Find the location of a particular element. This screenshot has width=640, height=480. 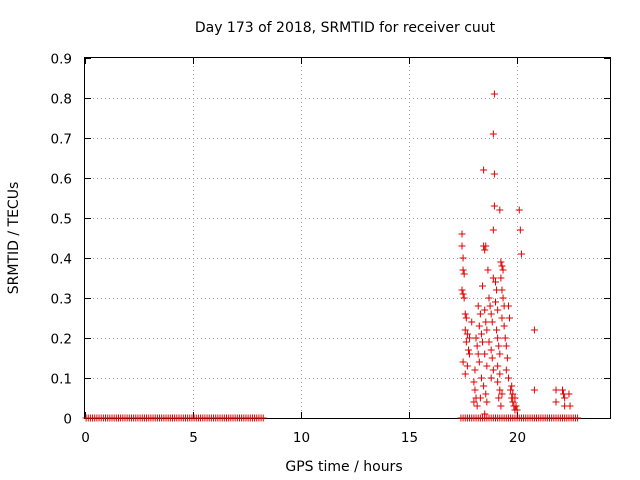

y-tick-label: 0.7 is located at coordinates (61, 140).